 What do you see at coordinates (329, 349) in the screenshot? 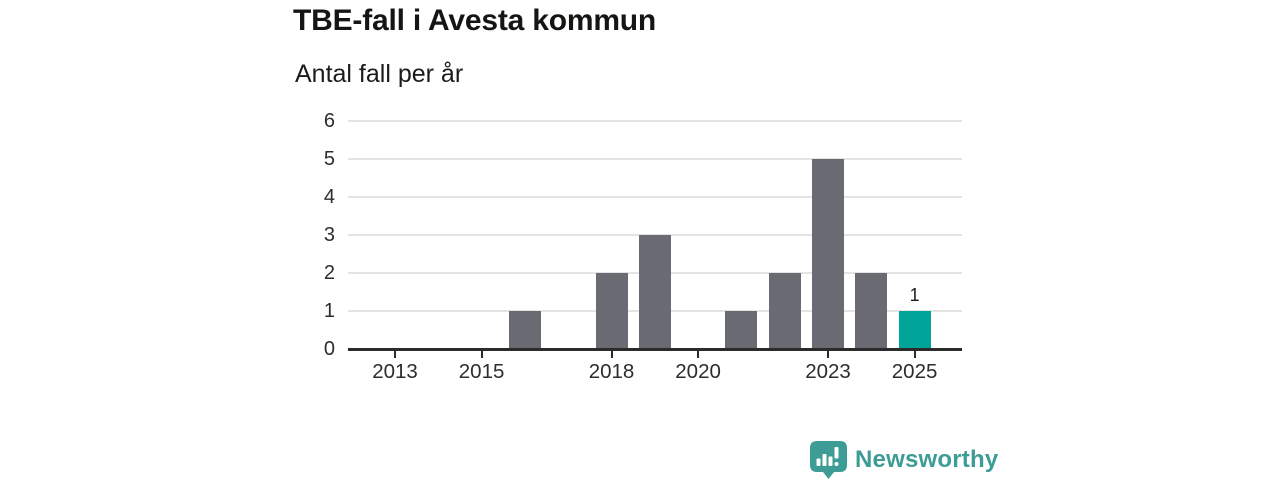
I see `y-axis-label: 0` at bounding box center [329, 349].